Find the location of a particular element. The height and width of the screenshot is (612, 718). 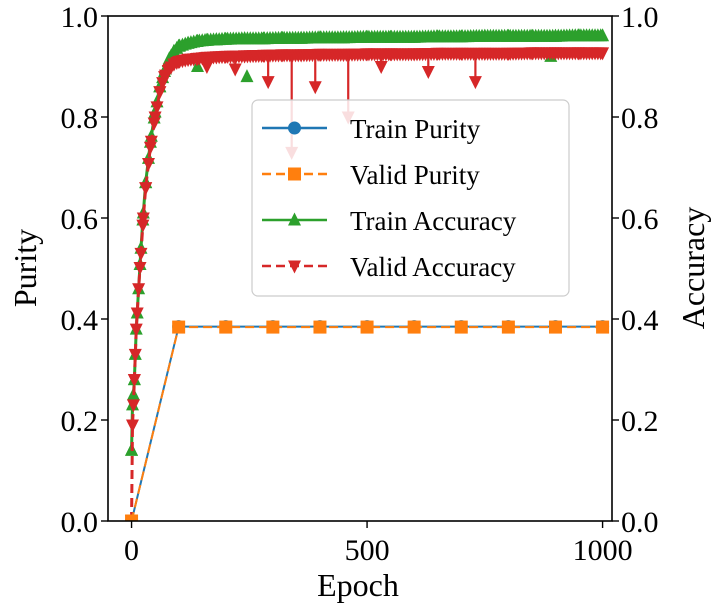

legend-label: Train Accuracy is located at coordinates (433, 221).